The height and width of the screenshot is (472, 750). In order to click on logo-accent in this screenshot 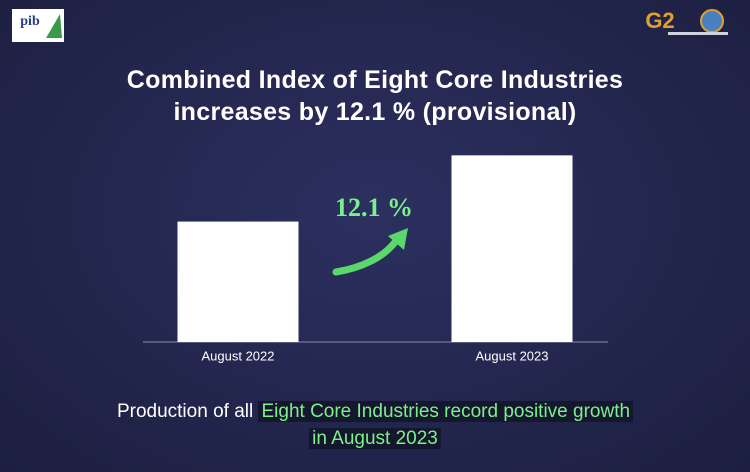, I will do `click(54, 26)`.